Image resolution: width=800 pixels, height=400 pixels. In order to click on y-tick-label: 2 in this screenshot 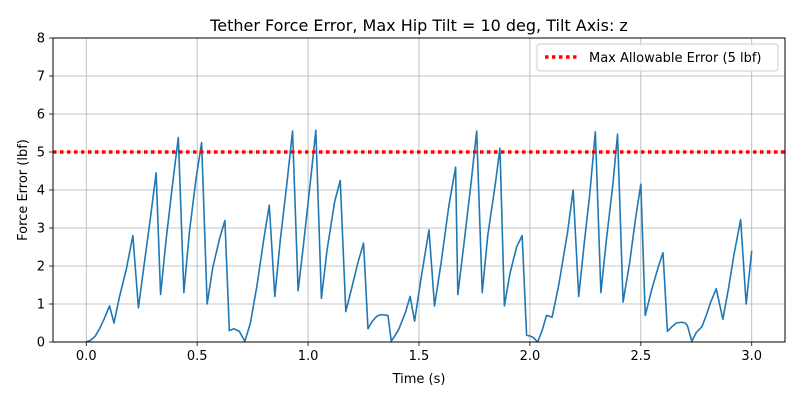, I will do `click(41, 267)`.